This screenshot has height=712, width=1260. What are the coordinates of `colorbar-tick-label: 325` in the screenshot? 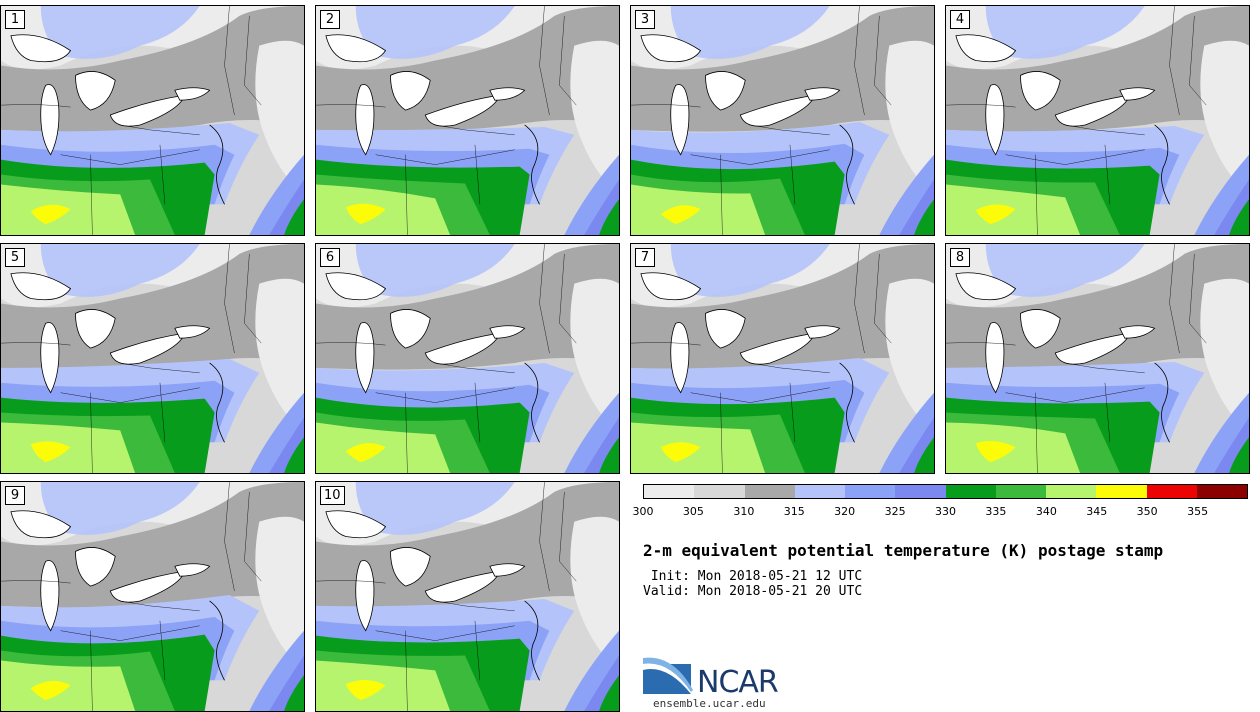 It's located at (895, 511).